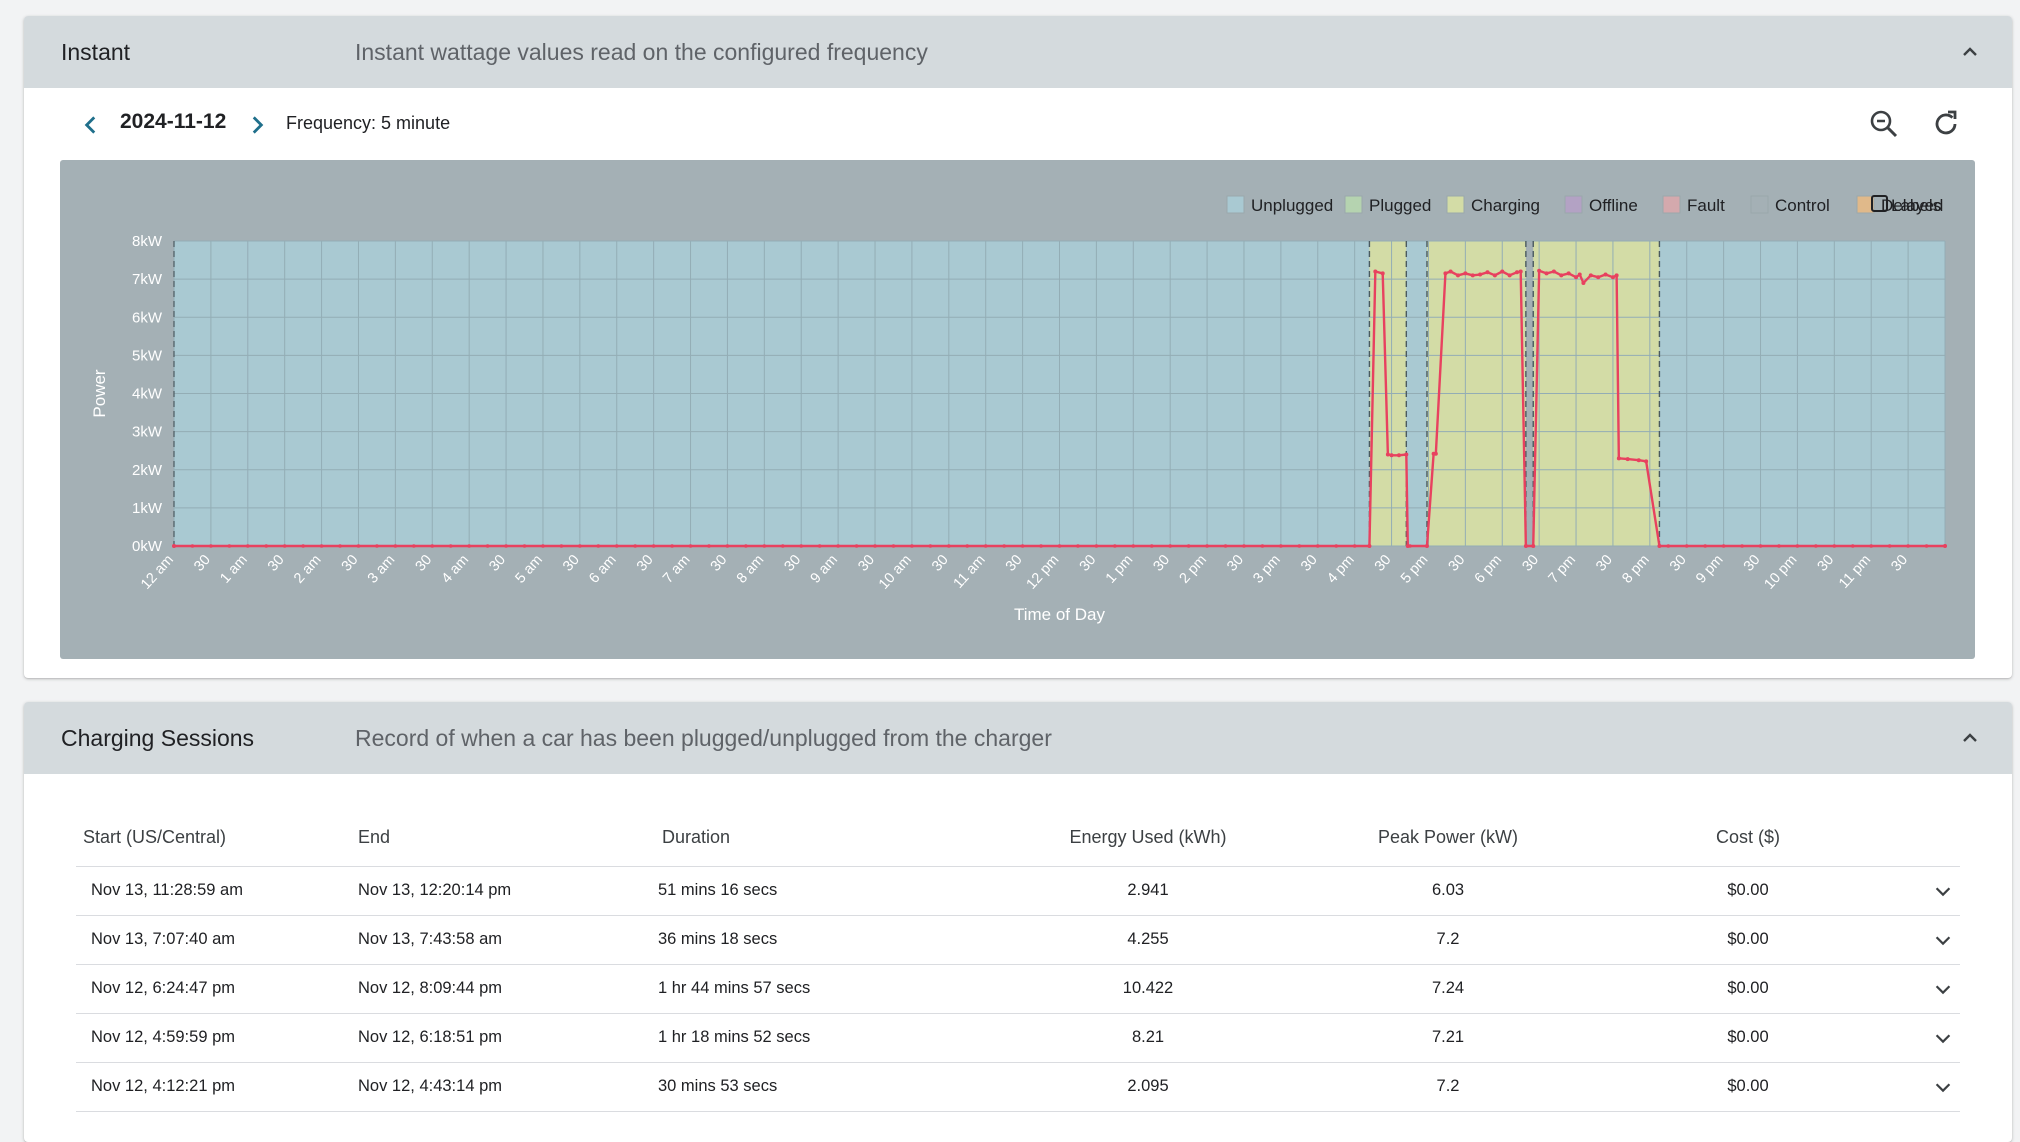 The image size is (2020, 1142). What do you see at coordinates (1414, 569) in the screenshot?
I see `x-tick-label: 5 pm` at bounding box center [1414, 569].